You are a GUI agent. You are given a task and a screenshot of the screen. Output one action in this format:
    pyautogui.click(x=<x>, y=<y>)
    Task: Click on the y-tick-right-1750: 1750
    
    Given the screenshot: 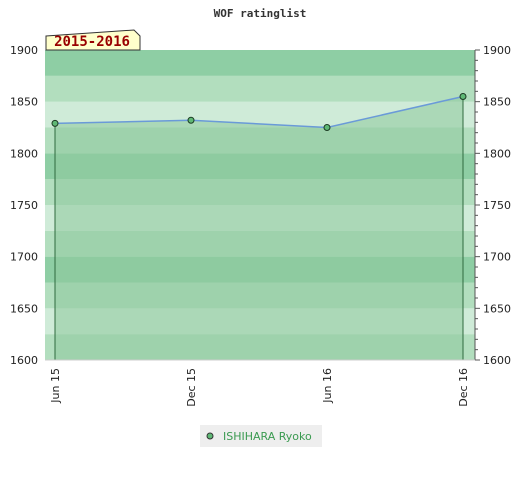 What is the action you would take?
    pyautogui.click(x=497, y=205)
    